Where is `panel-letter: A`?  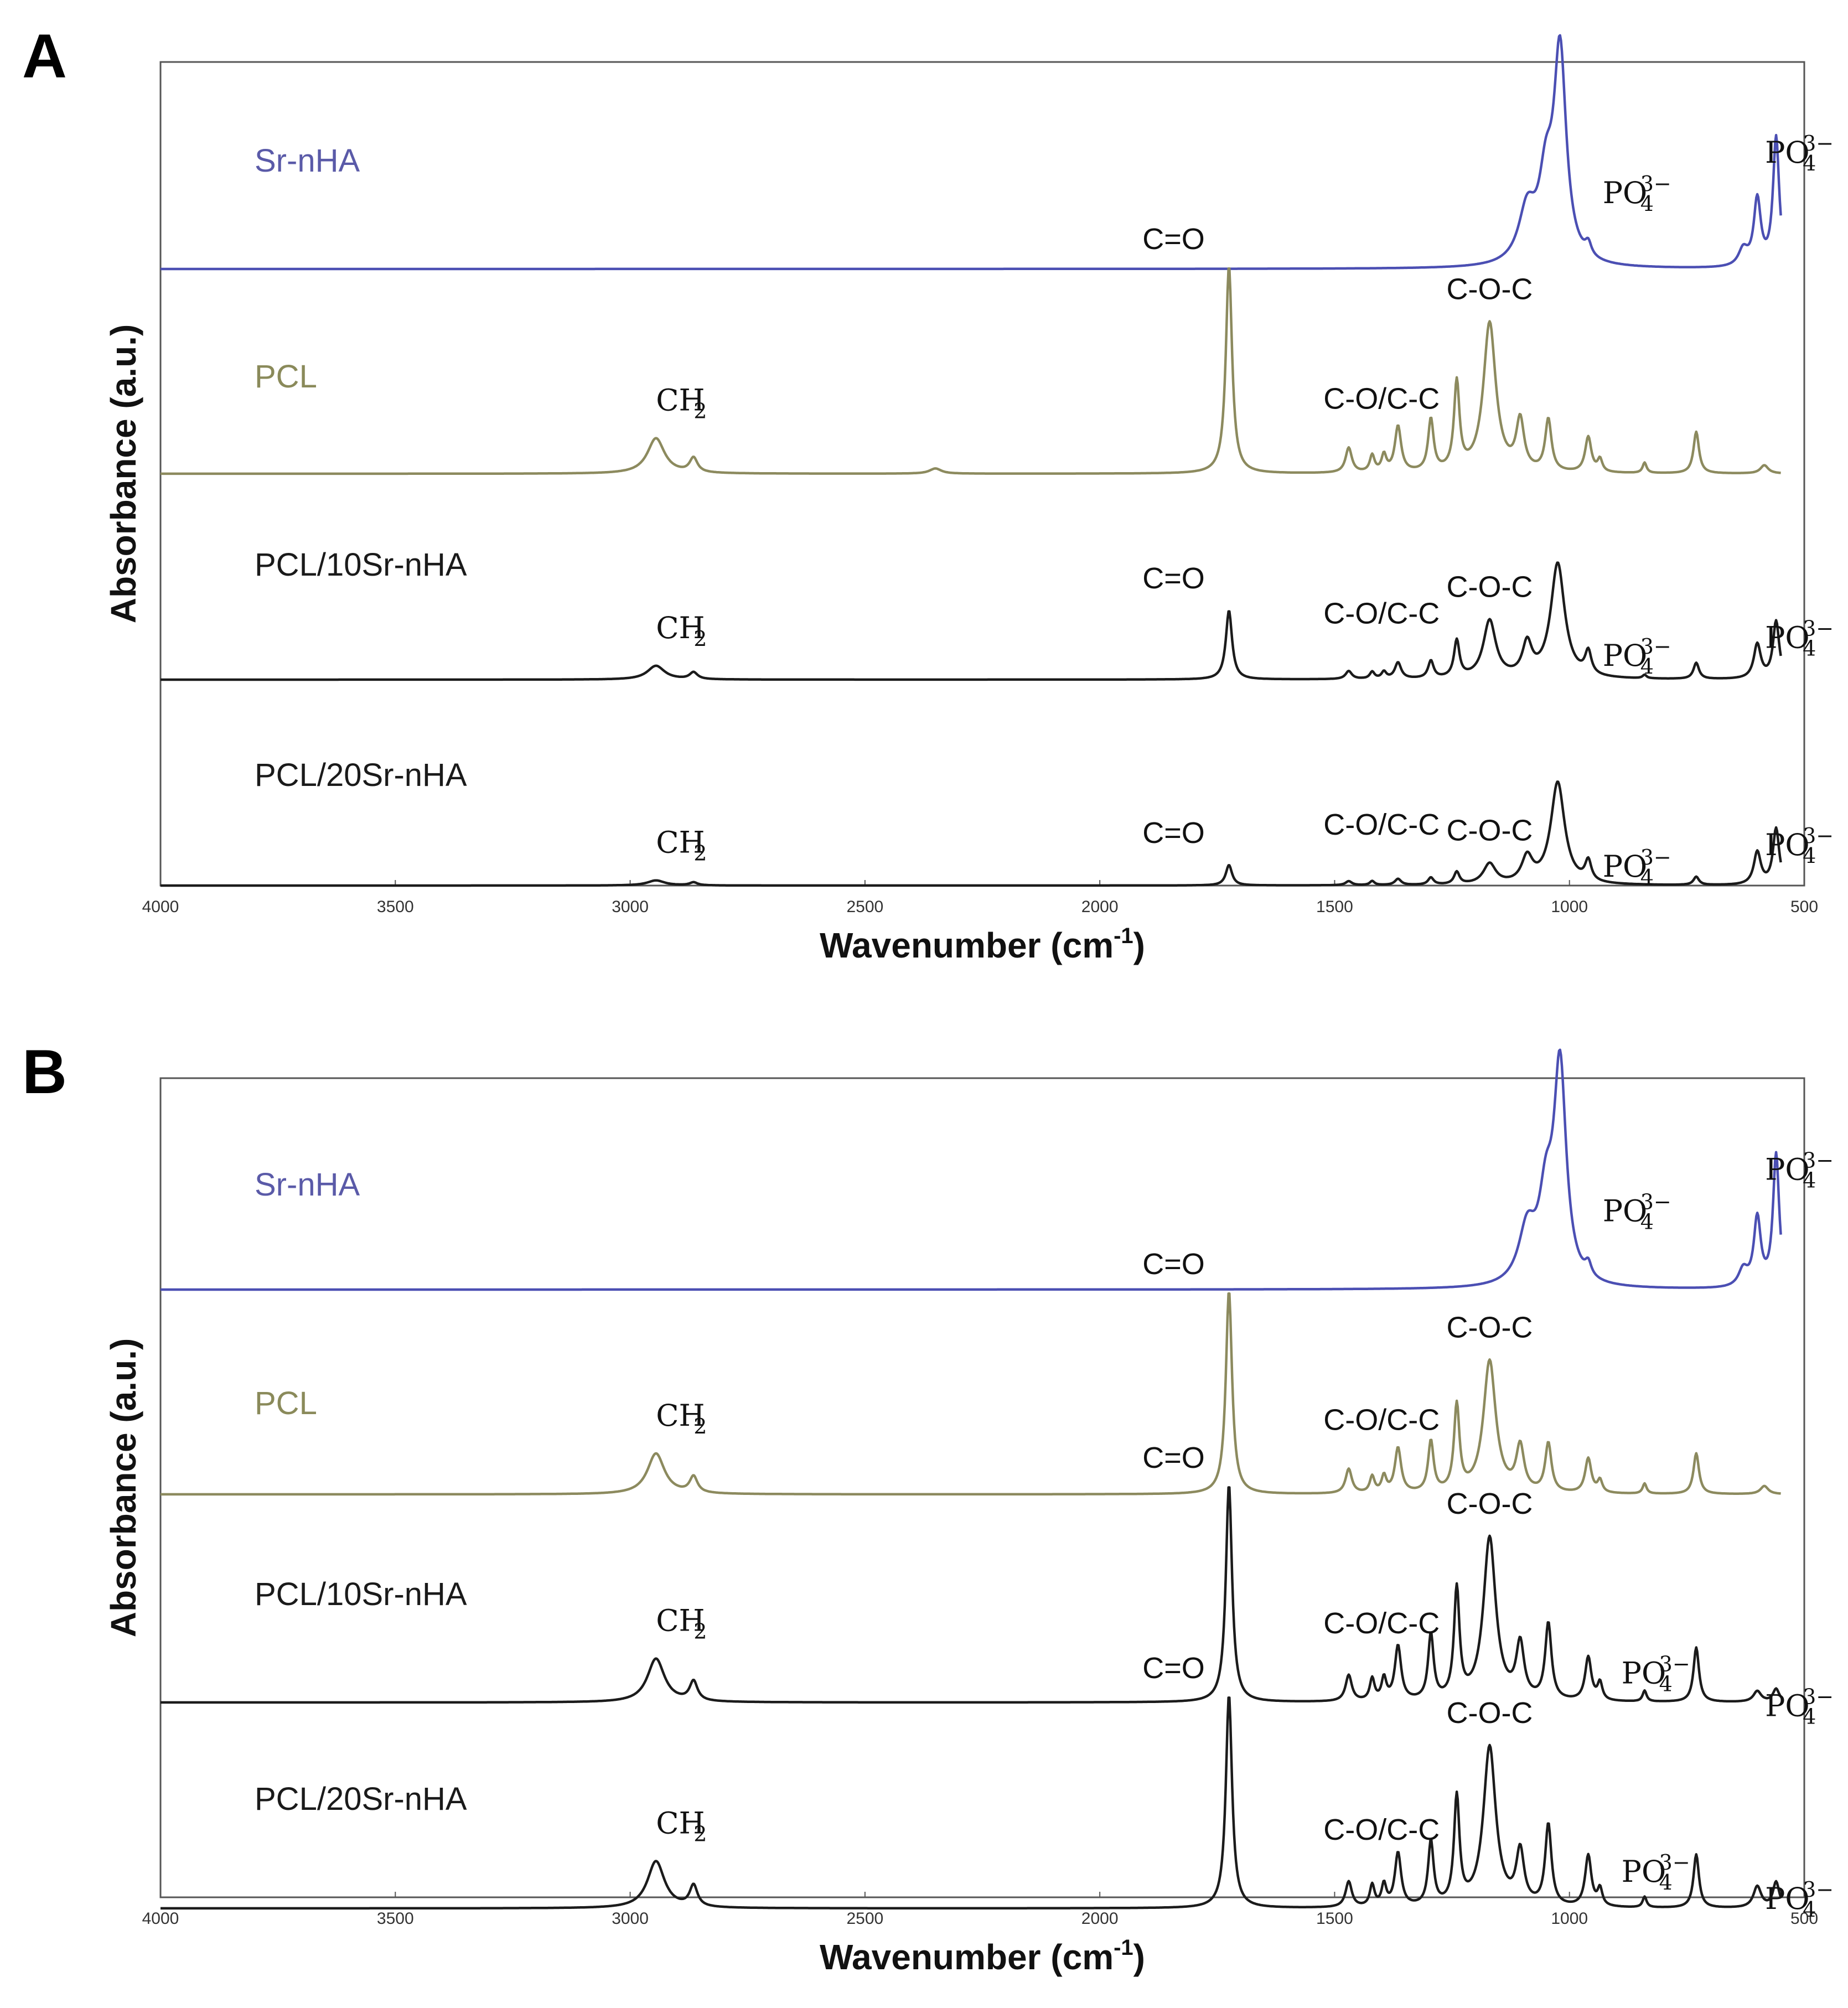 panel-letter: A is located at coordinates (44, 56).